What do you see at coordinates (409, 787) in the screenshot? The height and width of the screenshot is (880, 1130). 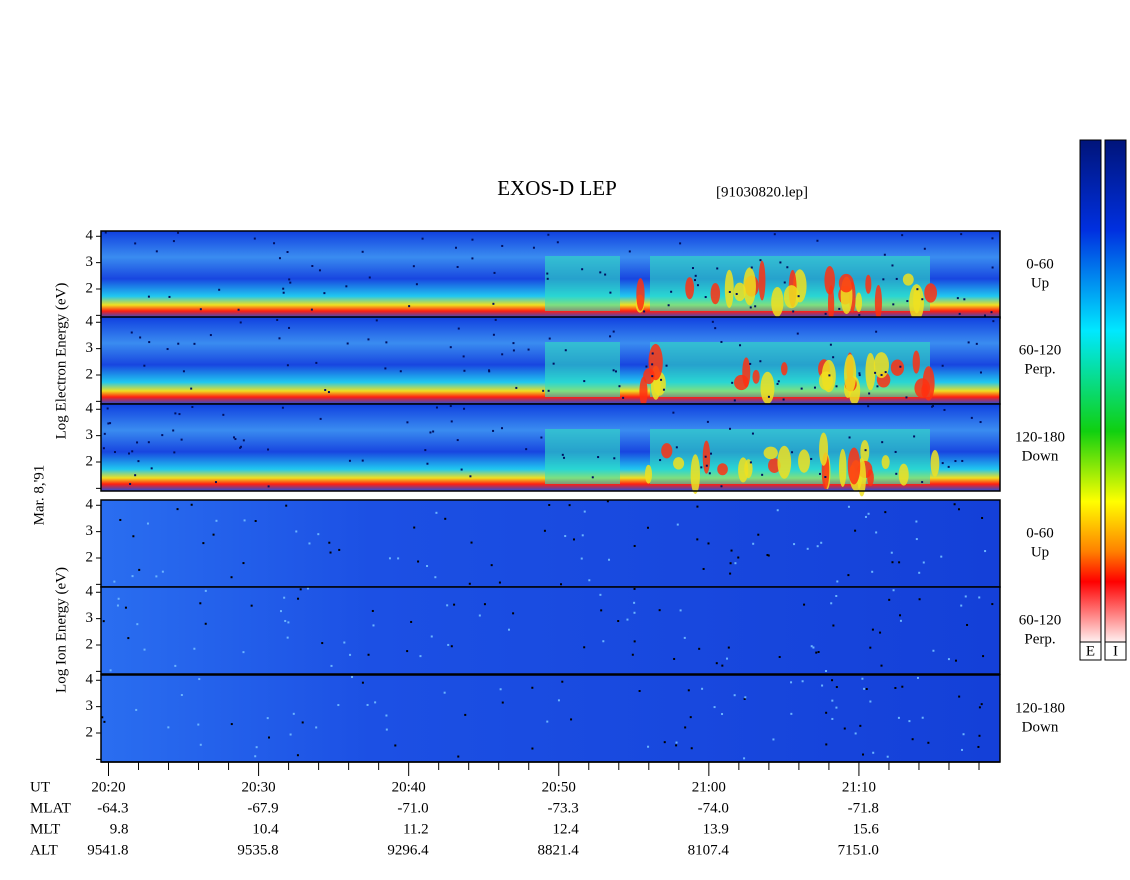 I see `x-tick-label: 20:40` at bounding box center [409, 787].